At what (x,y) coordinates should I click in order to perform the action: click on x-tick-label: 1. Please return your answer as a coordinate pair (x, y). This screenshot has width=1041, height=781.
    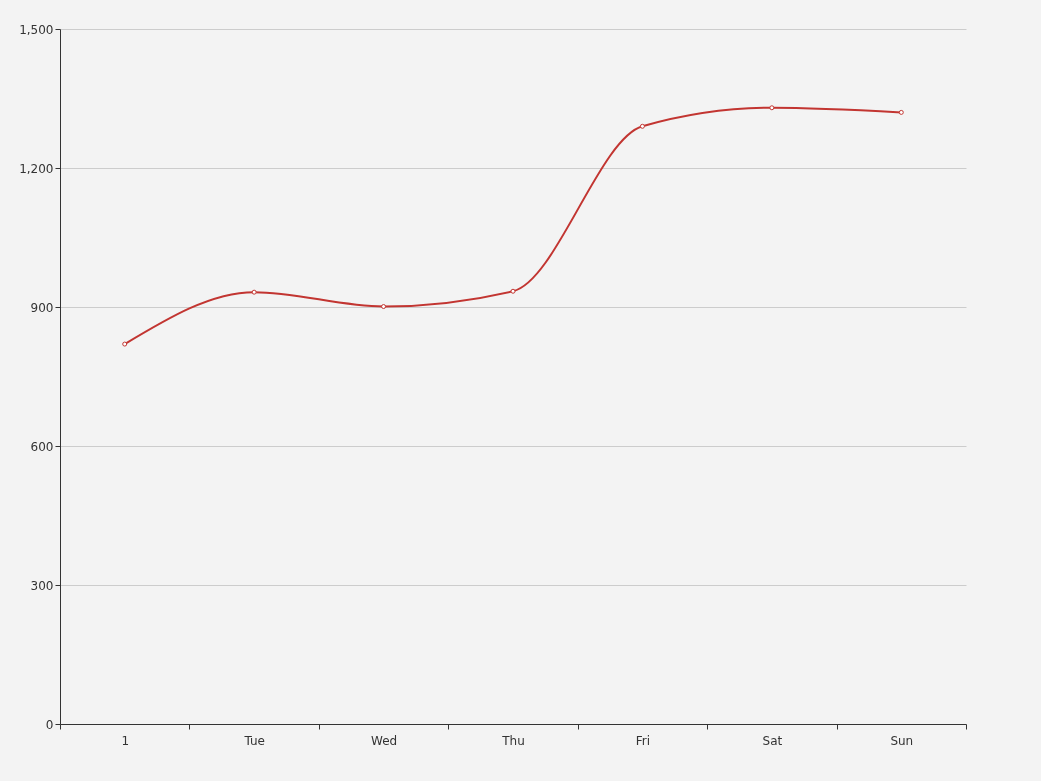
    Looking at the image, I should click on (125, 740).